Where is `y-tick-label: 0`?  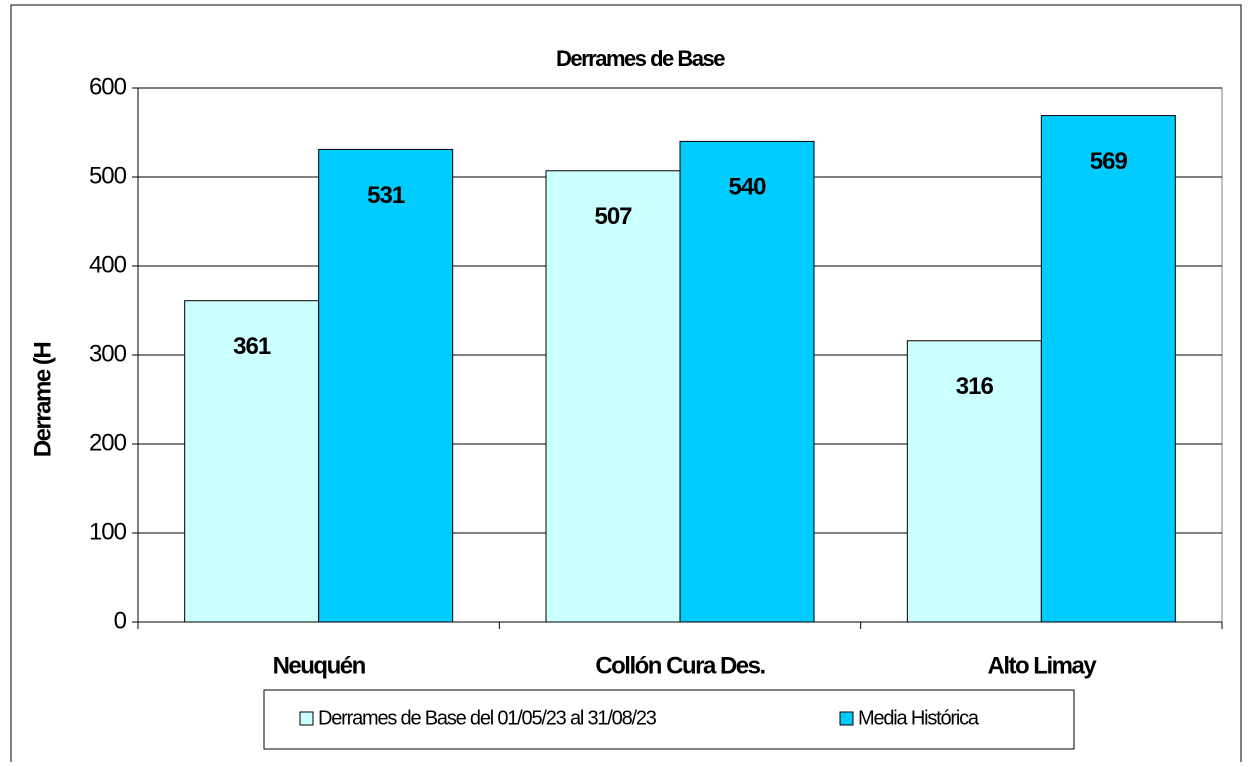
y-tick-label: 0 is located at coordinates (120, 620).